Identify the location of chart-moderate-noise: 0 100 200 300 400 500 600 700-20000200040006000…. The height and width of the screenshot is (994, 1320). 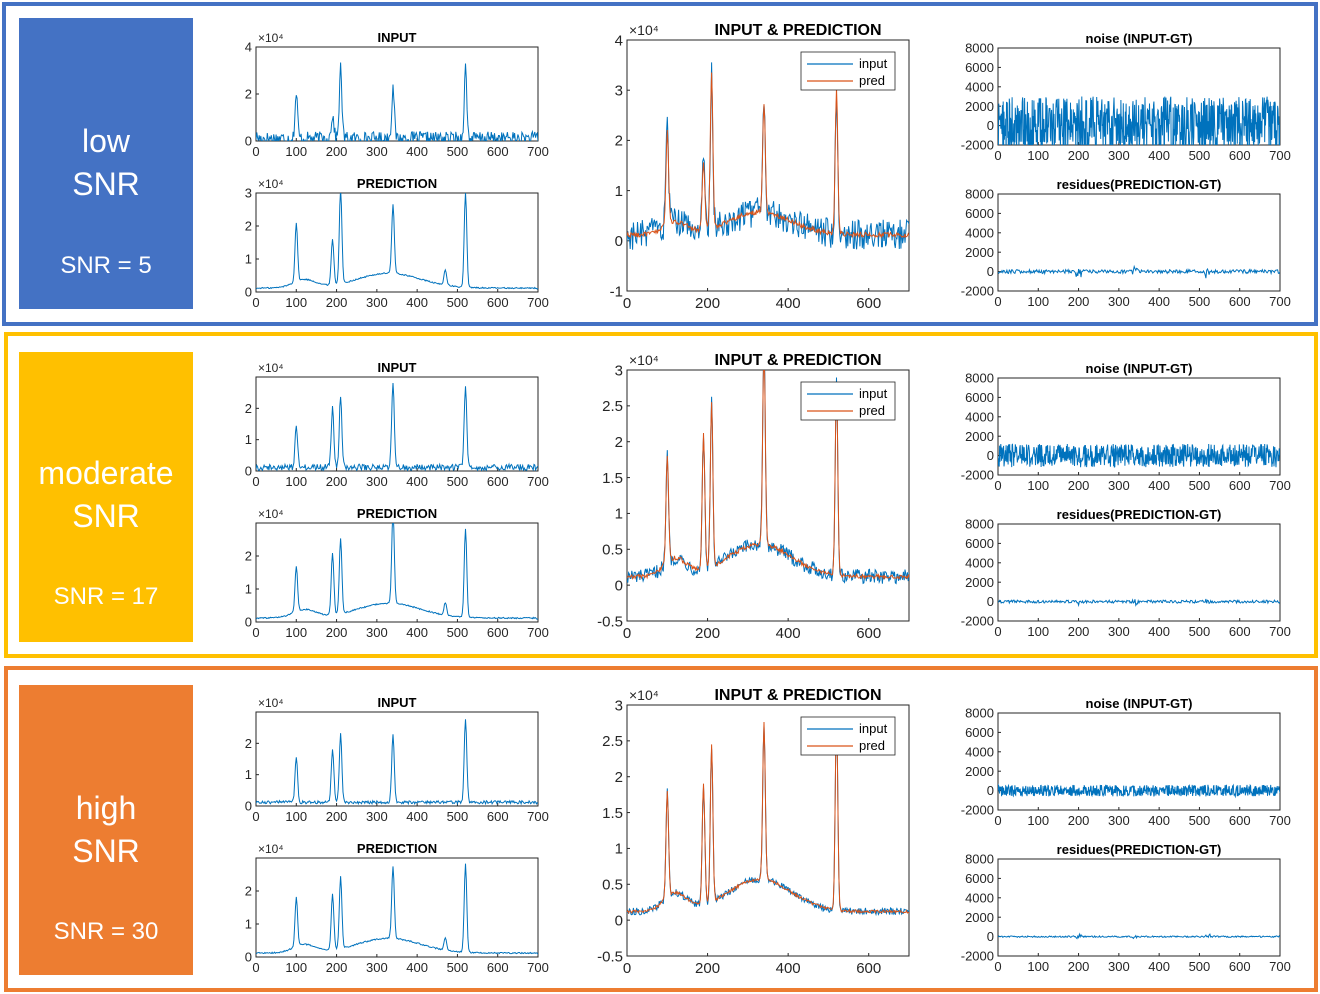
(1126, 427).